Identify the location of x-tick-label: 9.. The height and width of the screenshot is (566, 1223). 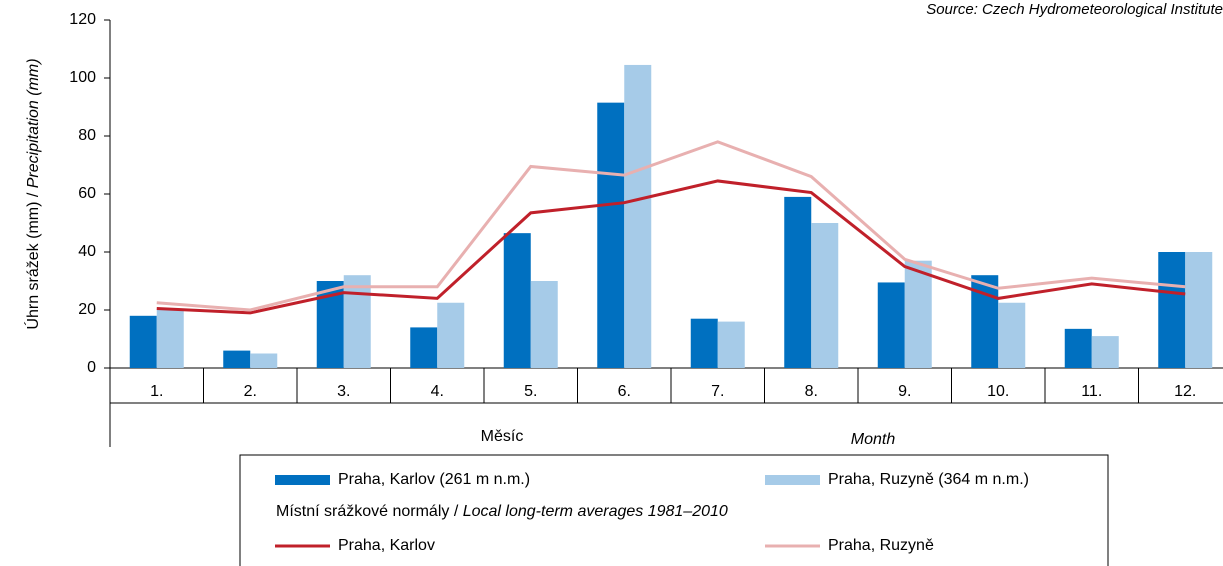
(904, 391).